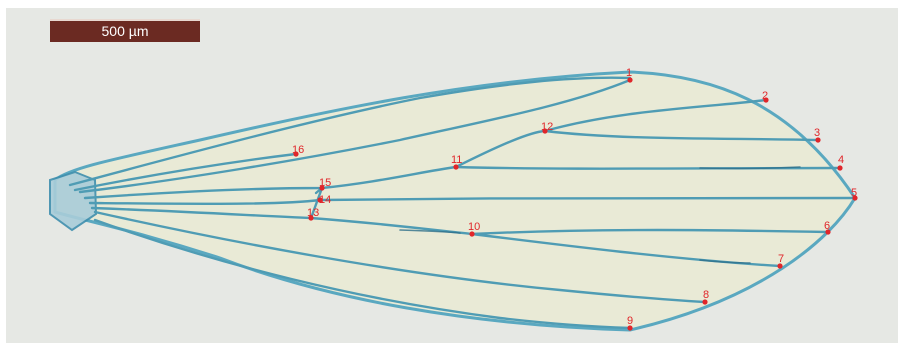 The image size is (904, 349). I want to click on scale-bar: 500 µm, so click(125, 30).